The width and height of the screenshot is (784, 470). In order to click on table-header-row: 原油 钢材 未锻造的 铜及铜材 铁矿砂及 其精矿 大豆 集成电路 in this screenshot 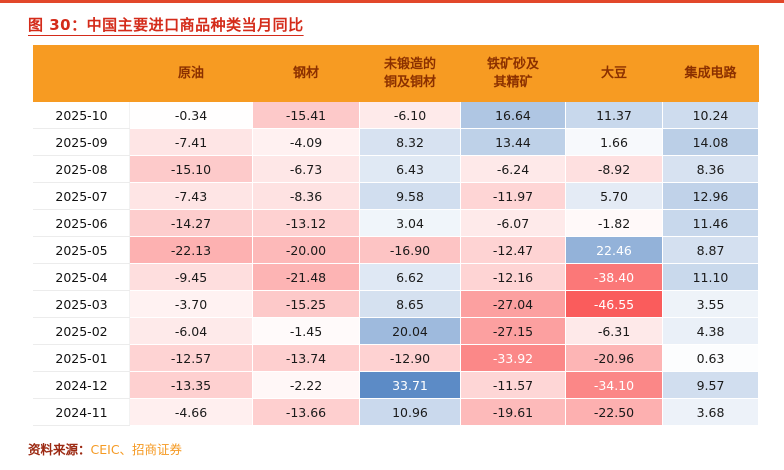, I will do `click(396, 73)`.